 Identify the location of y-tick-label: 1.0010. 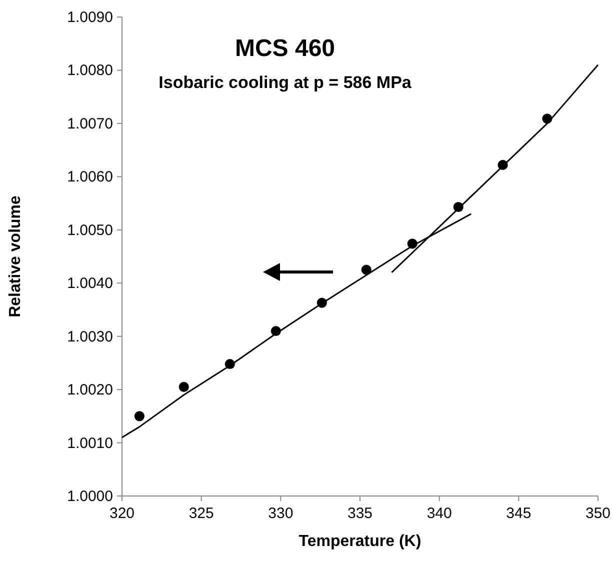
(90, 443).